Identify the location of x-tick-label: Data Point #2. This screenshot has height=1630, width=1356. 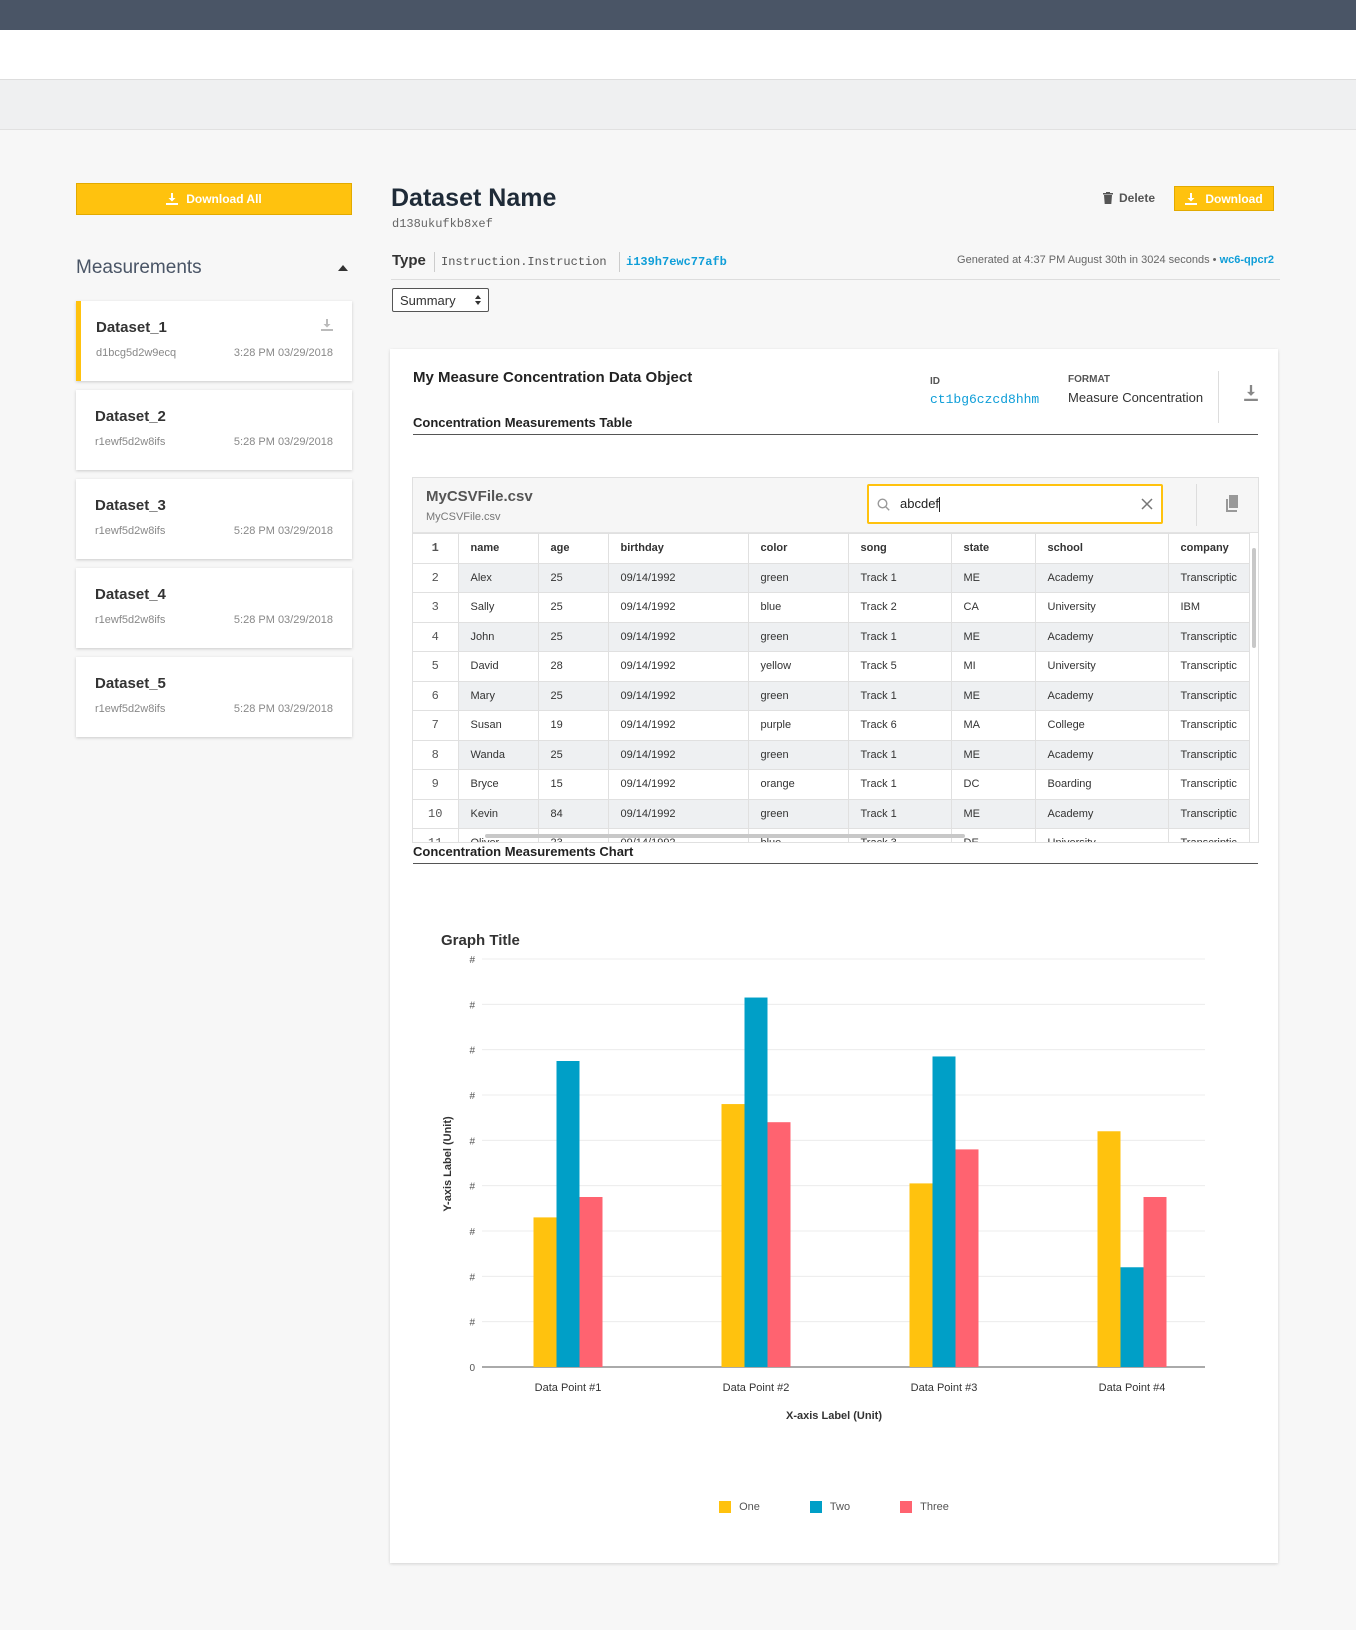
(756, 1388).